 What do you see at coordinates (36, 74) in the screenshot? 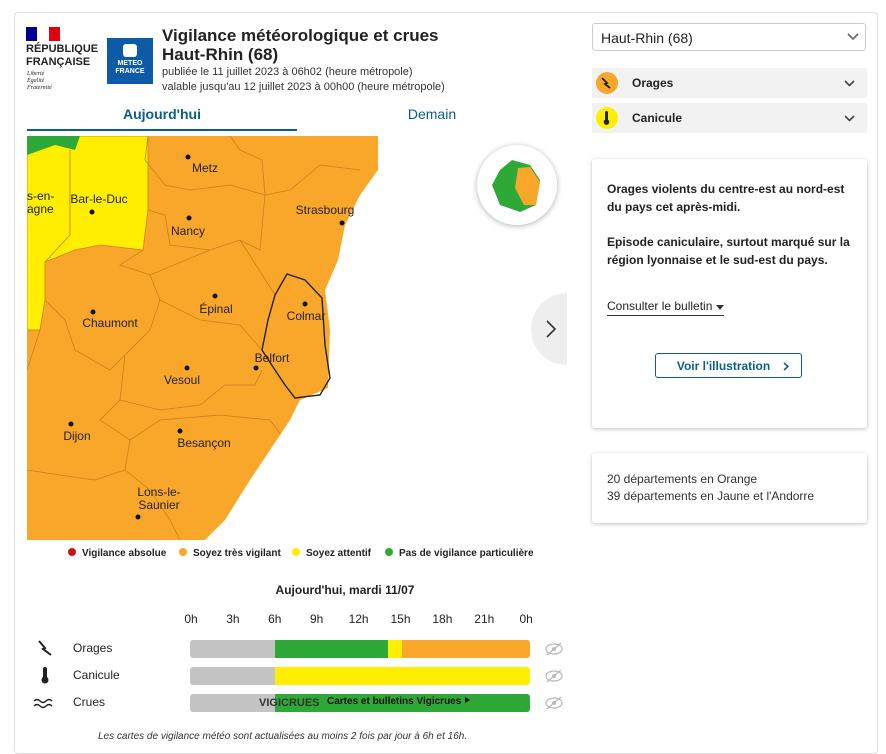
I see `text: Liberté` at bounding box center [36, 74].